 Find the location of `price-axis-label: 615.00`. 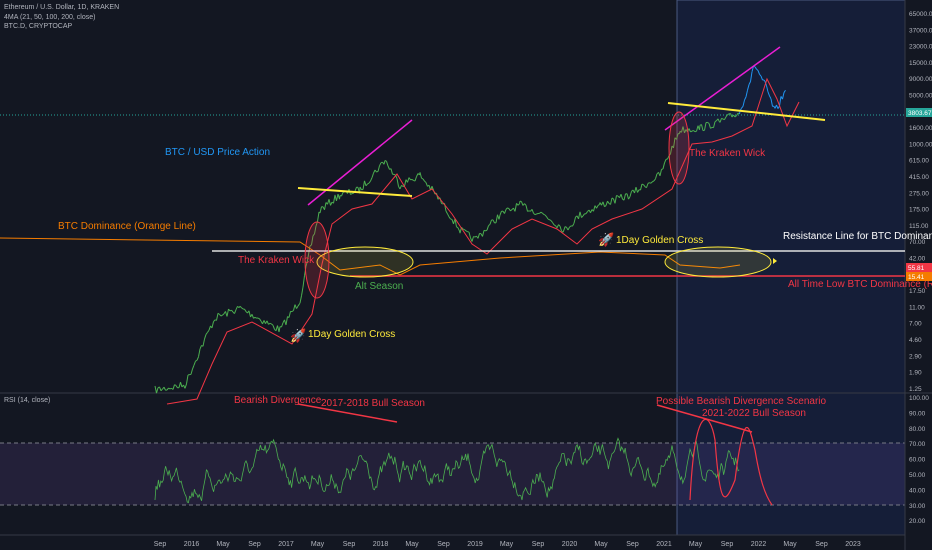

price-axis-label: 615.00 is located at coordinates (919, 161).